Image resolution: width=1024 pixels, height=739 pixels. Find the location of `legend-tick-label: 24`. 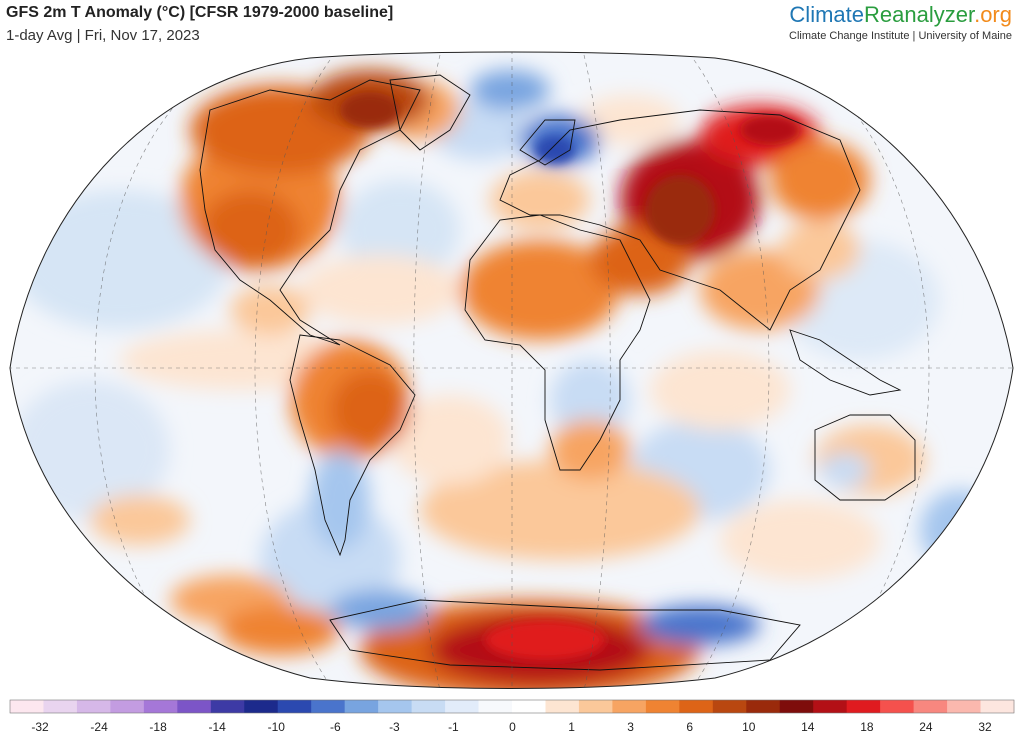

legend-tick-label: 24 is located at coordinates (926, 727).